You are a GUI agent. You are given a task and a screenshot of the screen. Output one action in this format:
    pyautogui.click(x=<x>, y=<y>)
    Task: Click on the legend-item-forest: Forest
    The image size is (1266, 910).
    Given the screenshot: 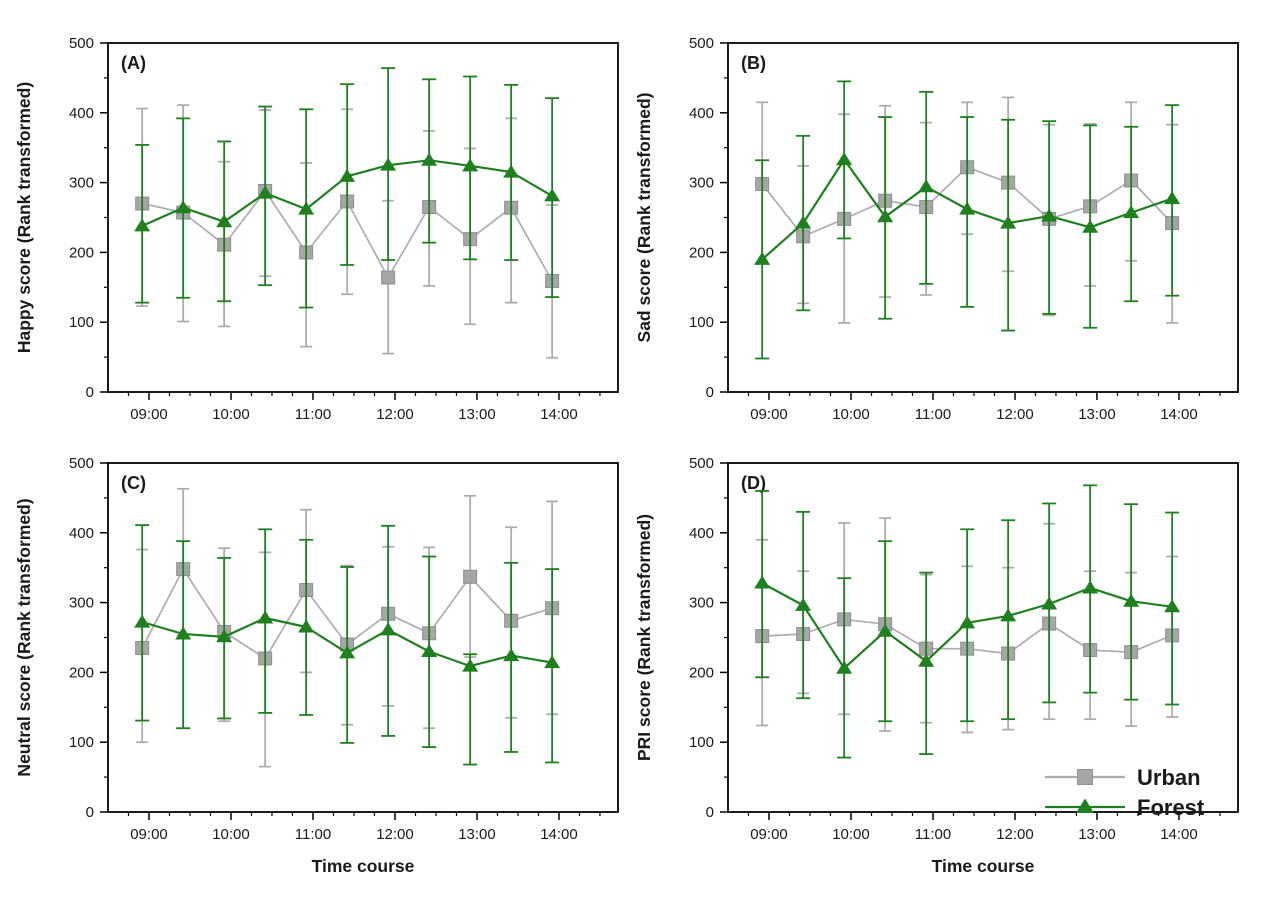 What is the action you would take?
    pyautogui.click(x=1125, y=807)
    